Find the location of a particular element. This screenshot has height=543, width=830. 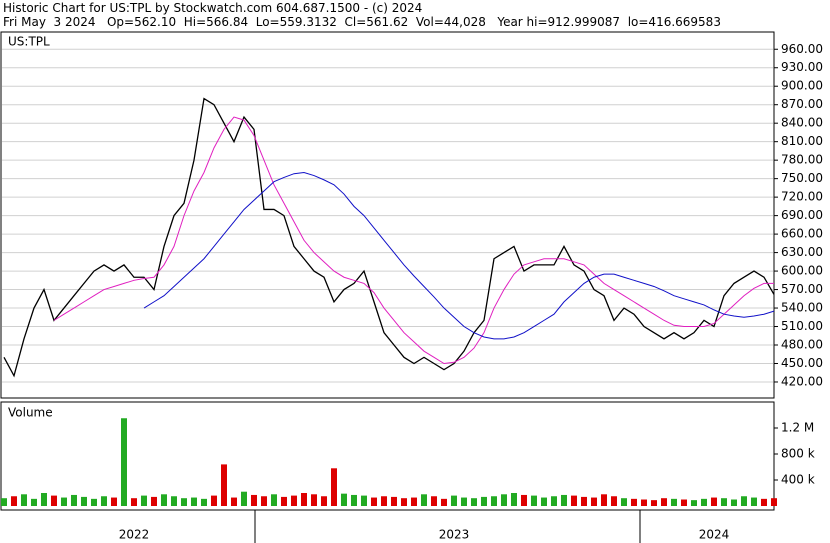

y-tick-label: 690.00 is located at coordinates (802, 215).